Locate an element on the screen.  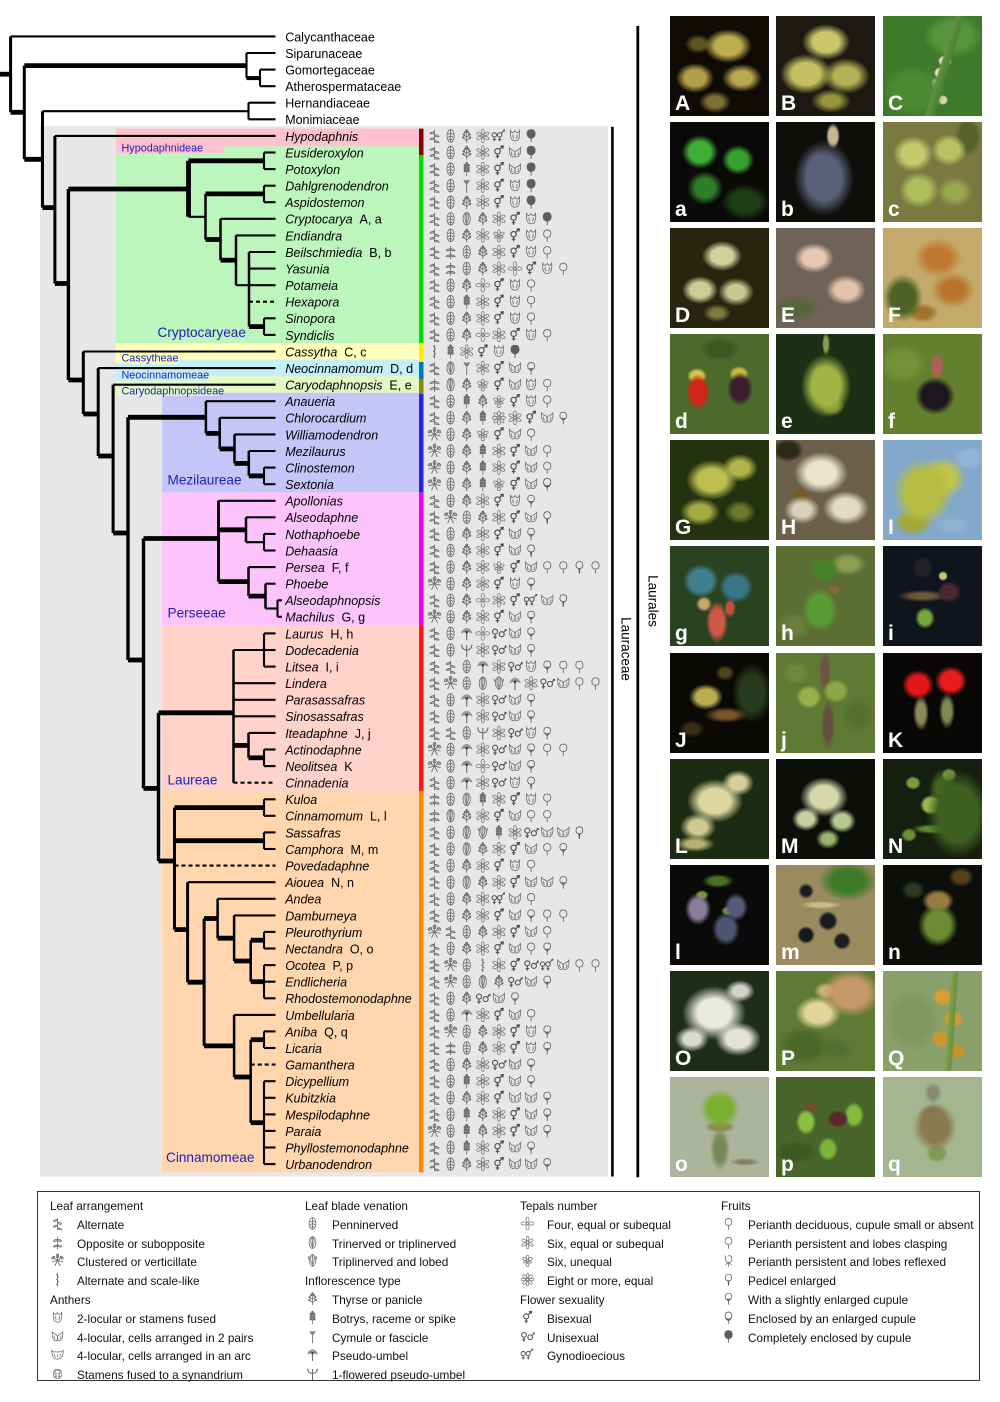
svg-text: Umbellularia is located at coordinates (320, 1016).